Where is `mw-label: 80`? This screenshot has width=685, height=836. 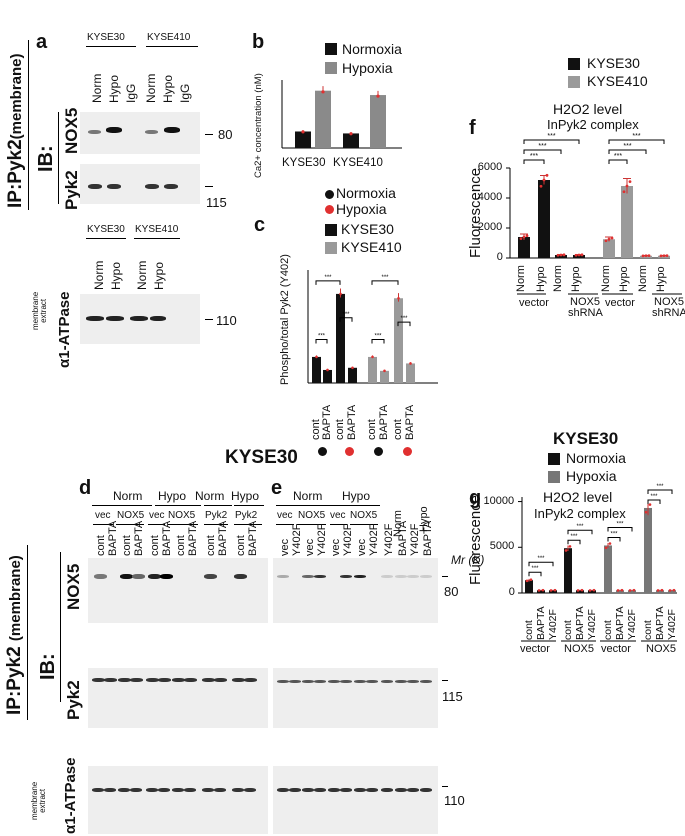
mw-label: 80 is located at coordinates (225, 134).